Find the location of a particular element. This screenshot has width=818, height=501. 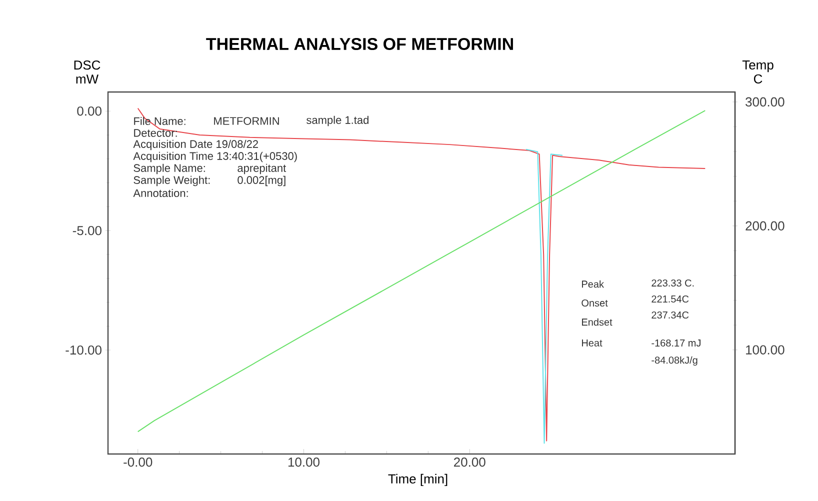

annotation: Annotation: is located at coordinates (160, 193).